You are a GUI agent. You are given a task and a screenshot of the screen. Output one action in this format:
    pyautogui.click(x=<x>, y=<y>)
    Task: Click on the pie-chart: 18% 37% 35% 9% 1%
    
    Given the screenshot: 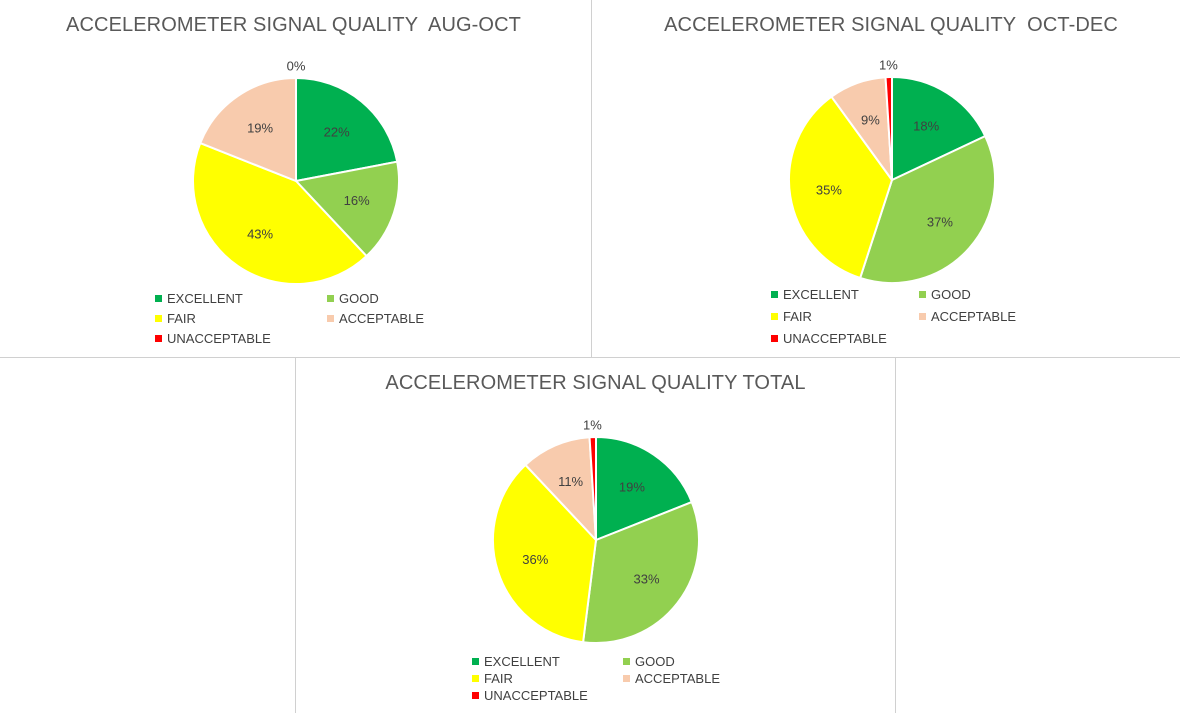 What is the action you would take?
    pyautogui.click(x=892, y=171)
    